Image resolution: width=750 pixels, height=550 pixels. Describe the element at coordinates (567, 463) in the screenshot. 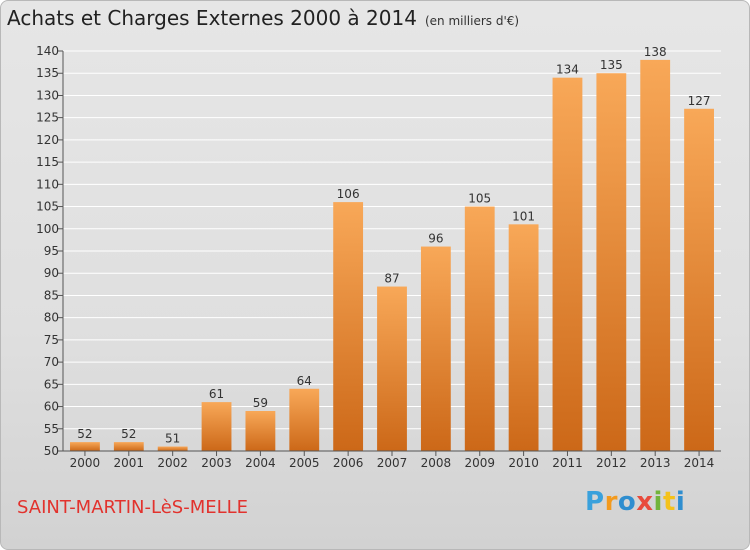

I see `x-tick-label: 2011` at that location.